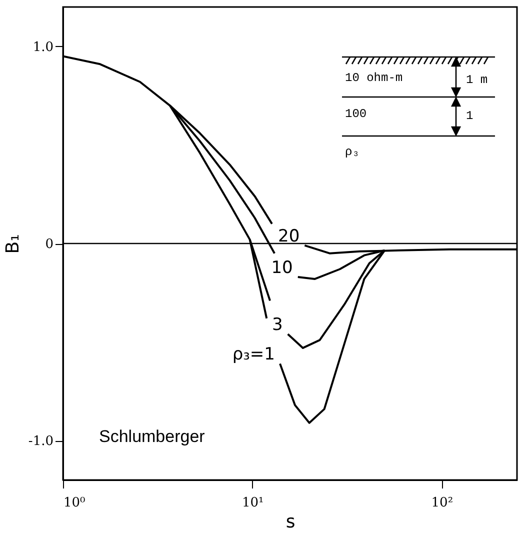 Image resolution: width=527 pixels, height=540 pixels. Describe the element at coordinates (49, 244) in the screenshot. I see `y-tick-label: 0` at that location.